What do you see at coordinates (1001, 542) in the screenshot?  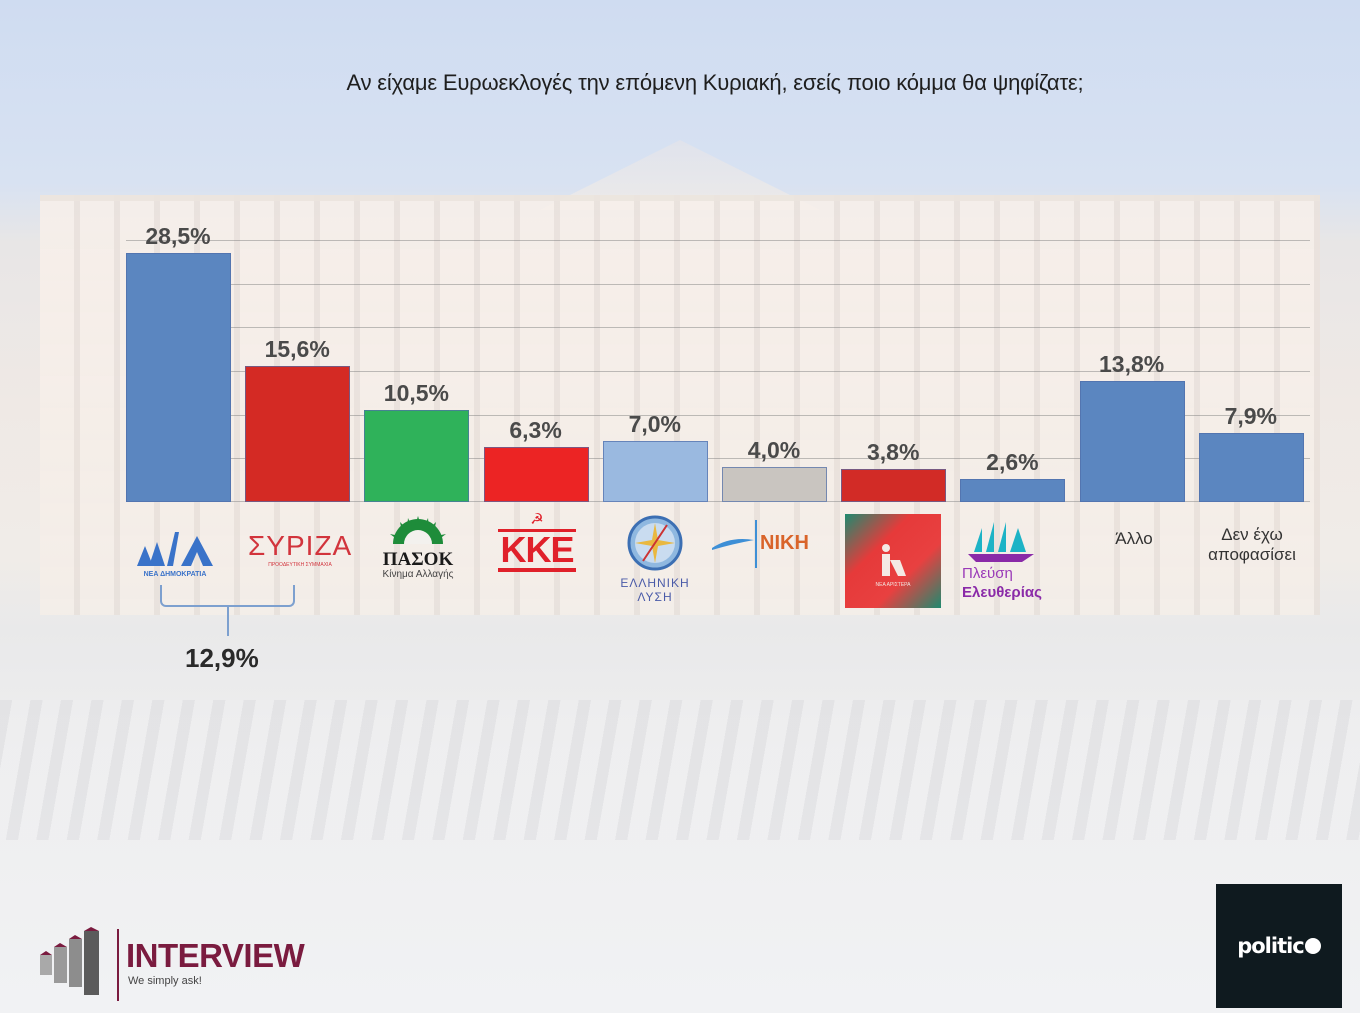 I see `ship-icon` at bounding box center [1001, 542].